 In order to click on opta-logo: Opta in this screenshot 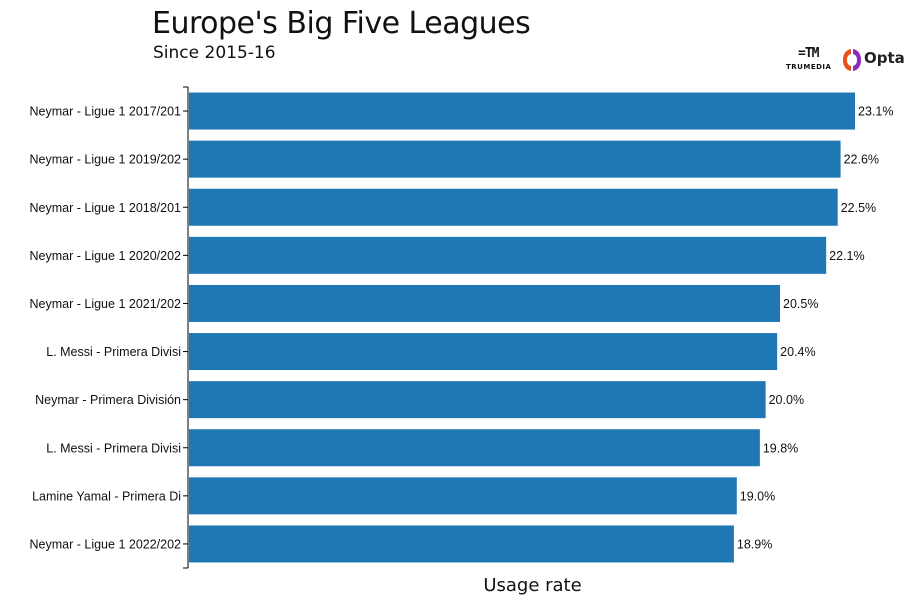, I will do `click(874, 61)`.